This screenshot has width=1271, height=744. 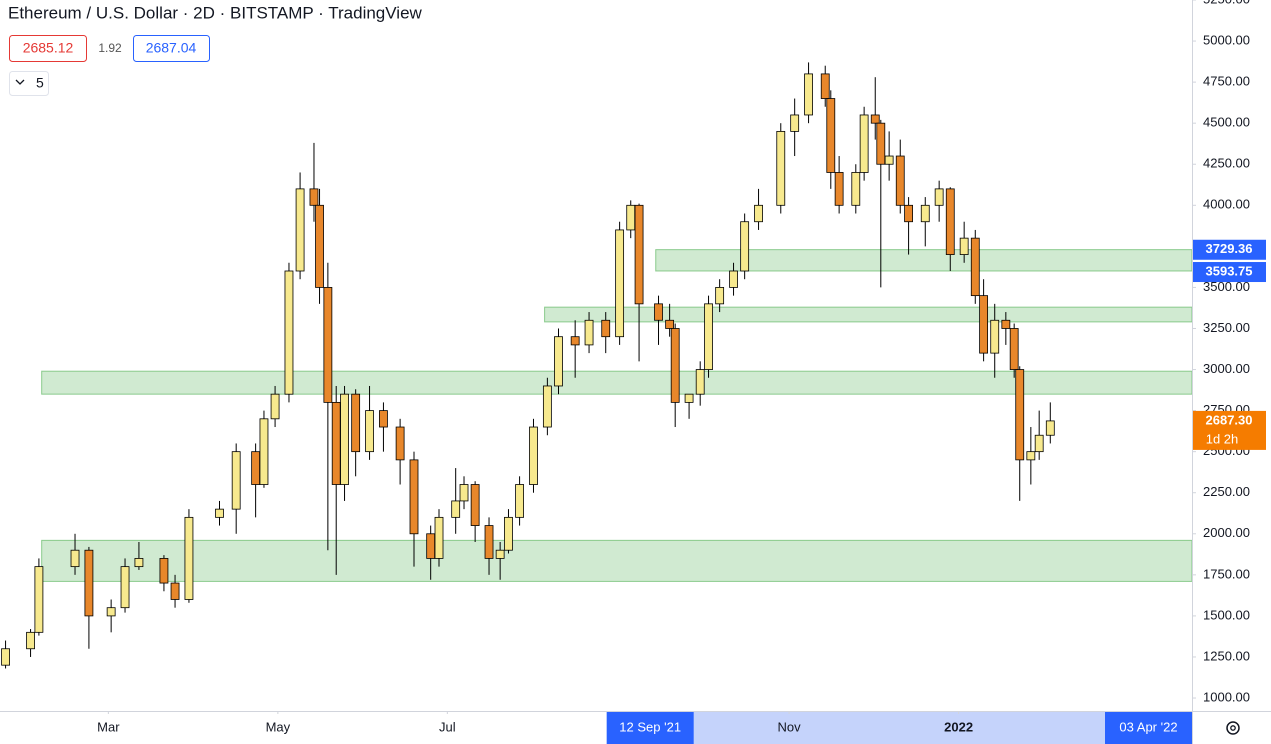 What do you see at coordinates (29, 83) in the screenshot?
I see `indicators-toggle` at bounding box center [29, 83].